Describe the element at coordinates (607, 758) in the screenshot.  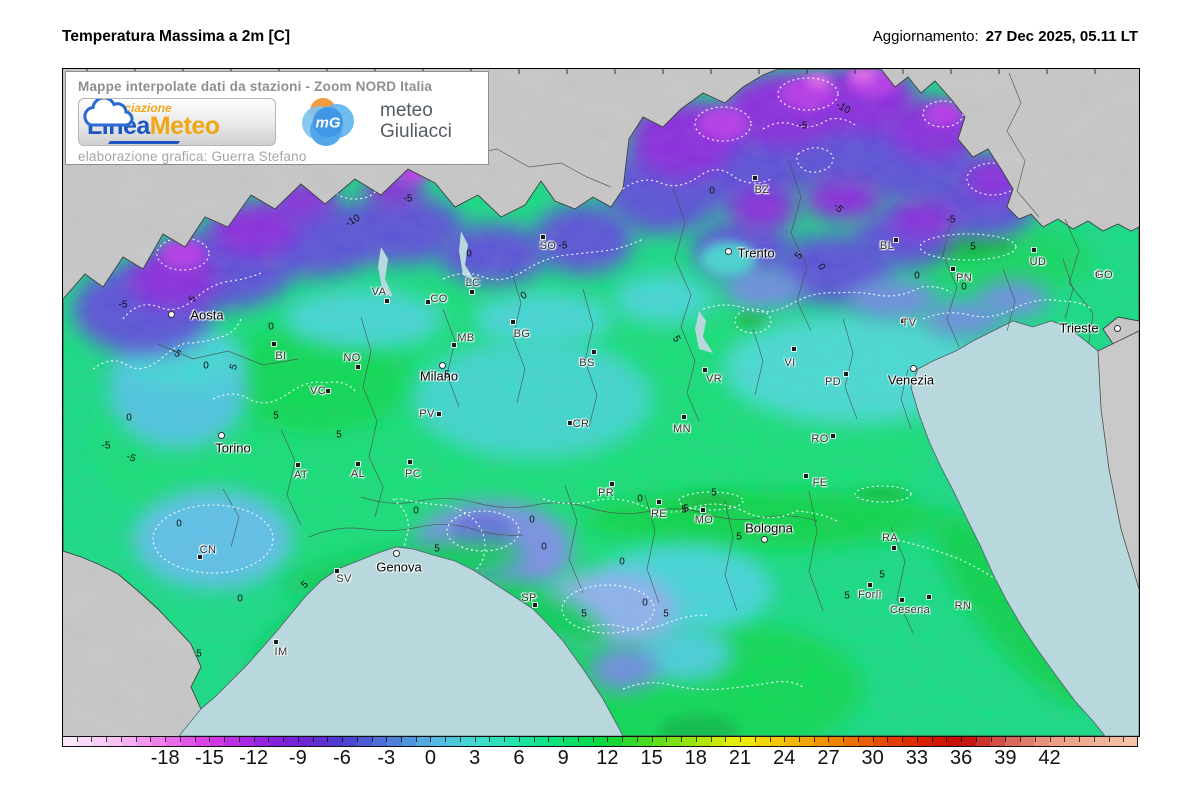
I see `colorbar-tick-label: 12` at that location.